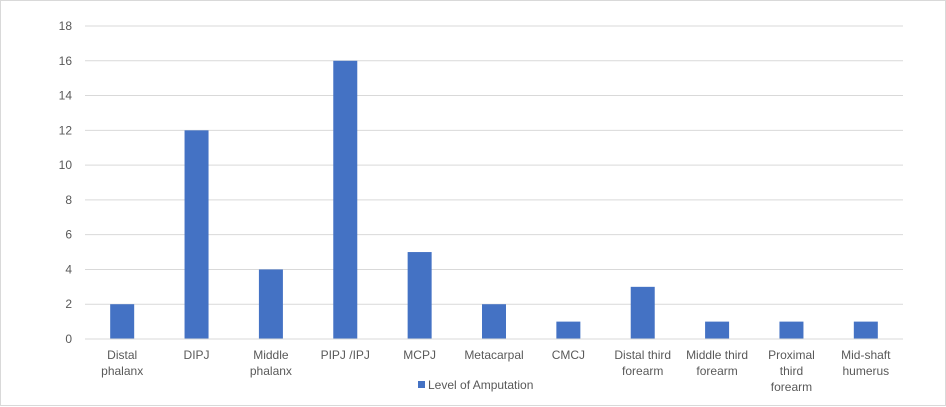 This screenshot has width=946, height=407. I want to click on x-tick-label: CMCJ, so click(568, 355).